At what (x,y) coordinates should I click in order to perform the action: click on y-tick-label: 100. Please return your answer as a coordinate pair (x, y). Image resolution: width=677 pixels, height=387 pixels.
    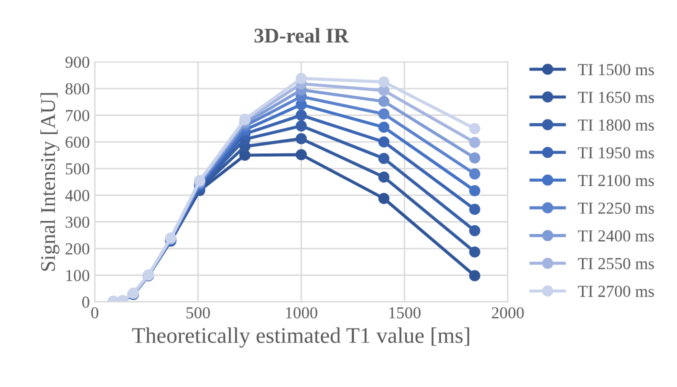
    Looking at the image, I should click on (78, 276).